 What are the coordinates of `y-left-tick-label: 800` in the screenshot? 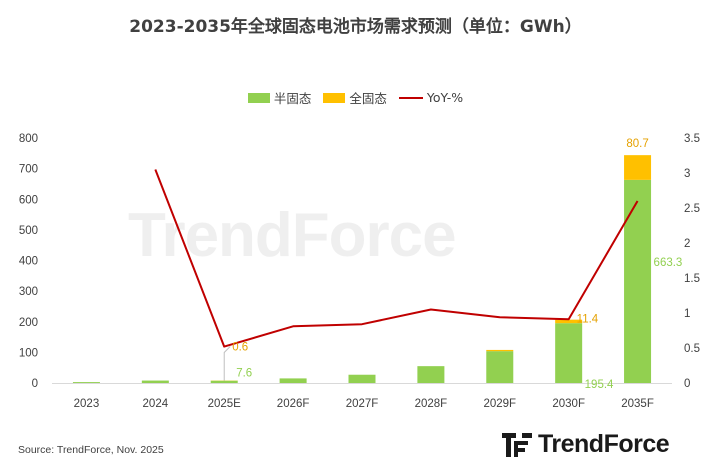 It's located at (28, 139).